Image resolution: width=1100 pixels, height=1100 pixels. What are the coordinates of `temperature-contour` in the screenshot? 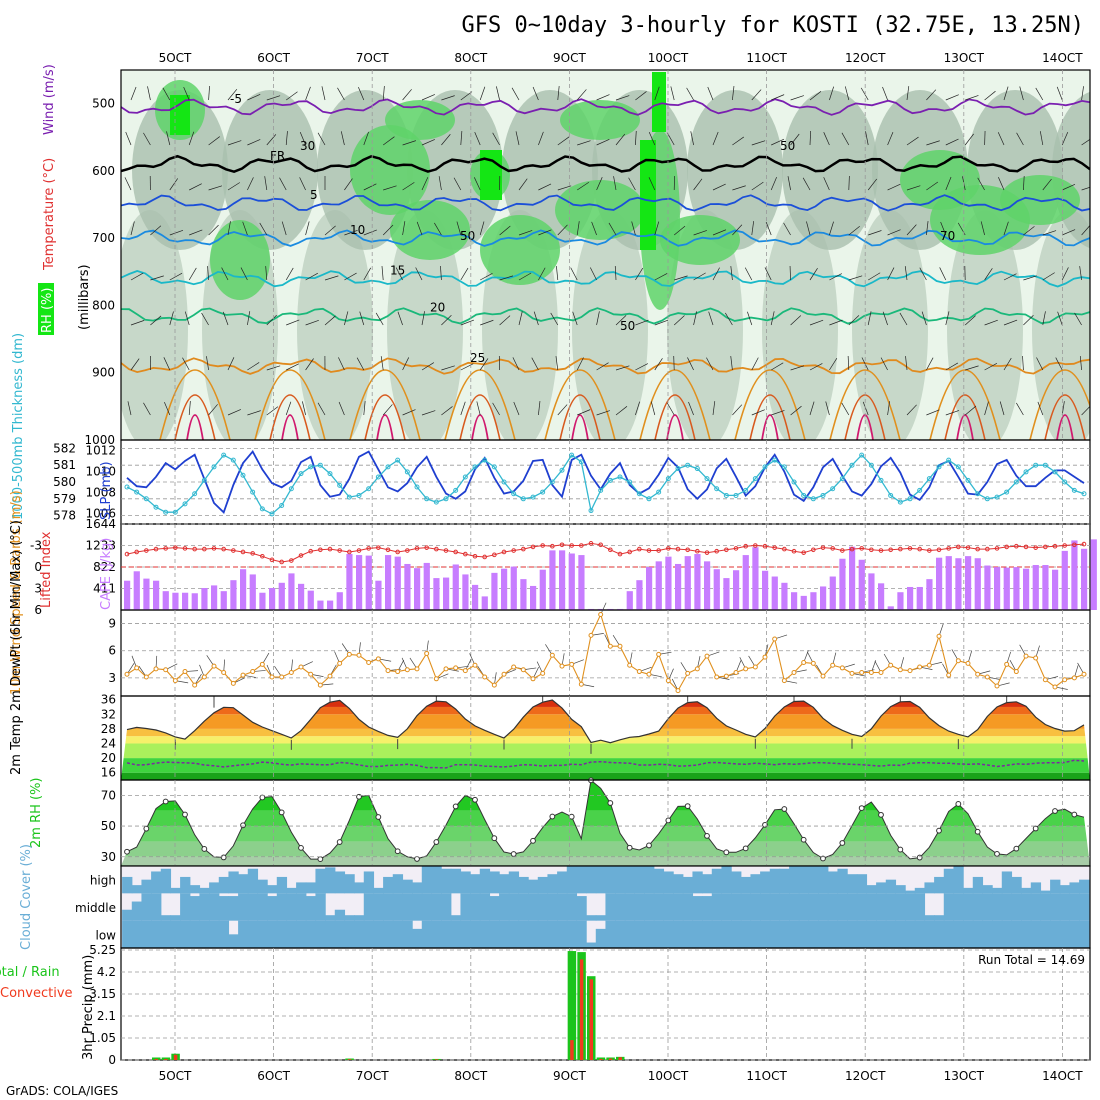 It's located at (605, 164).